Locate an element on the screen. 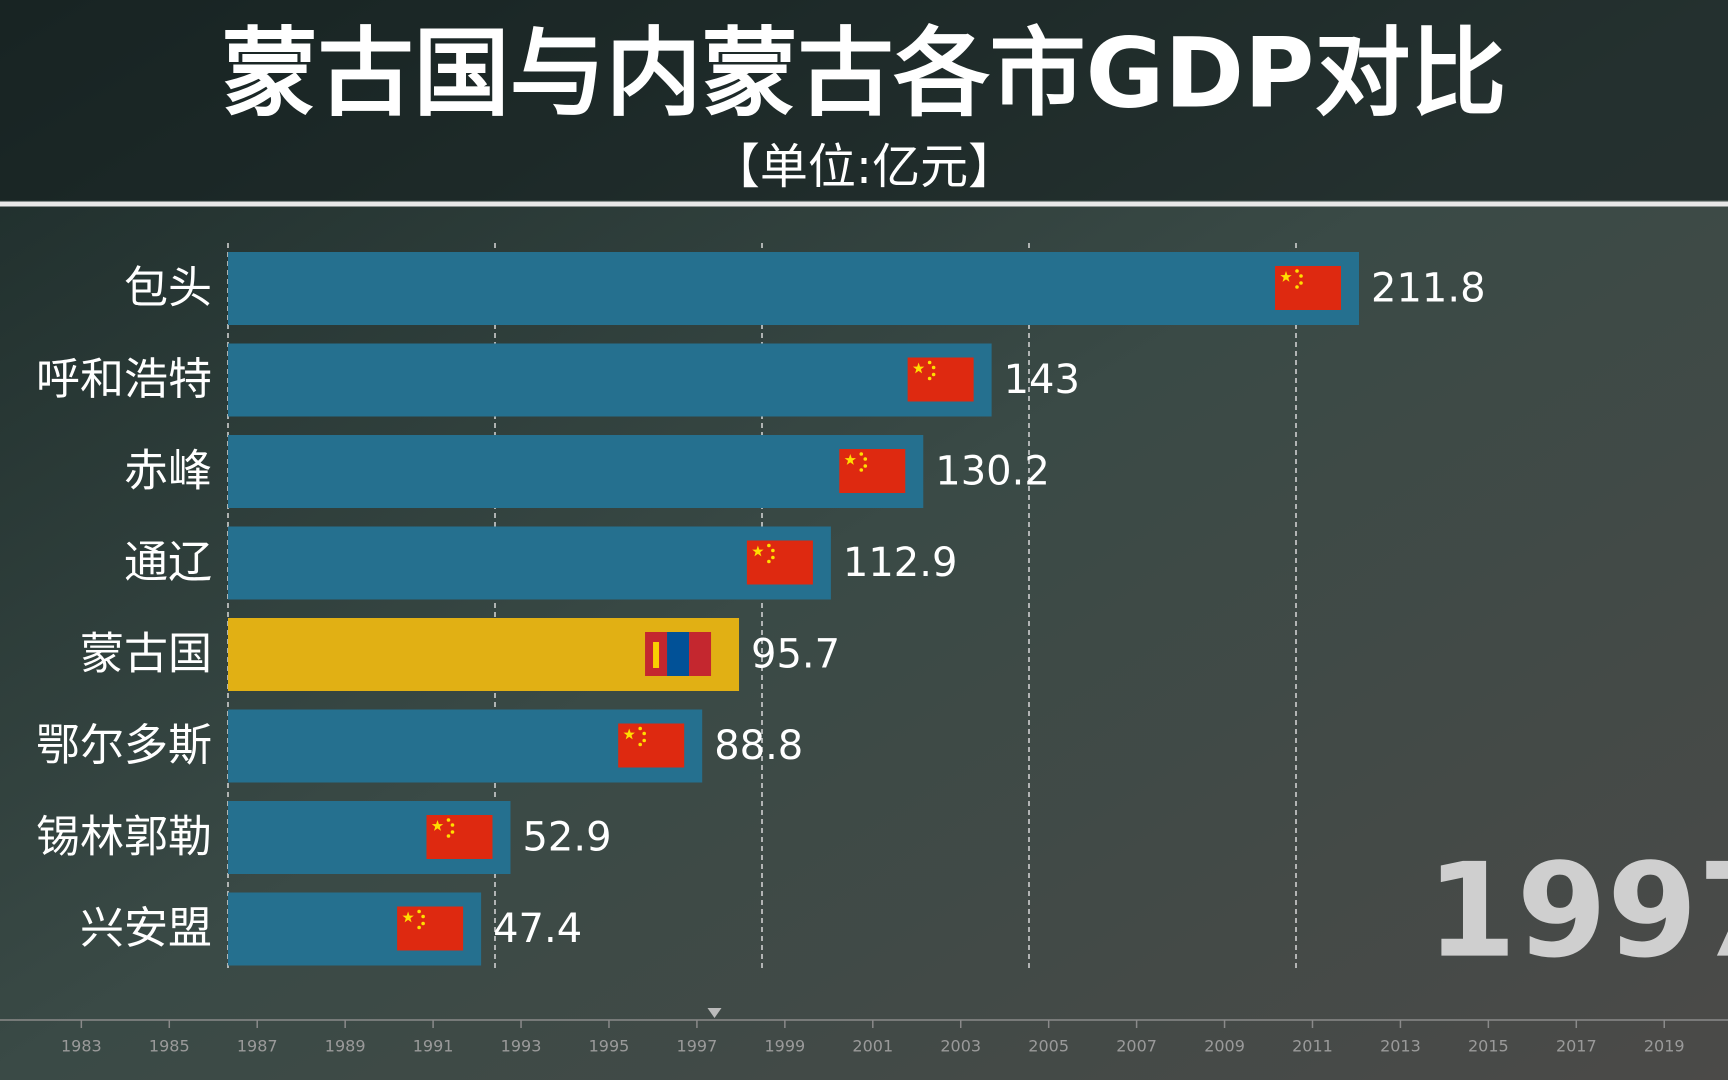  value-label: 52.9 is located at coordinates (566, 838).